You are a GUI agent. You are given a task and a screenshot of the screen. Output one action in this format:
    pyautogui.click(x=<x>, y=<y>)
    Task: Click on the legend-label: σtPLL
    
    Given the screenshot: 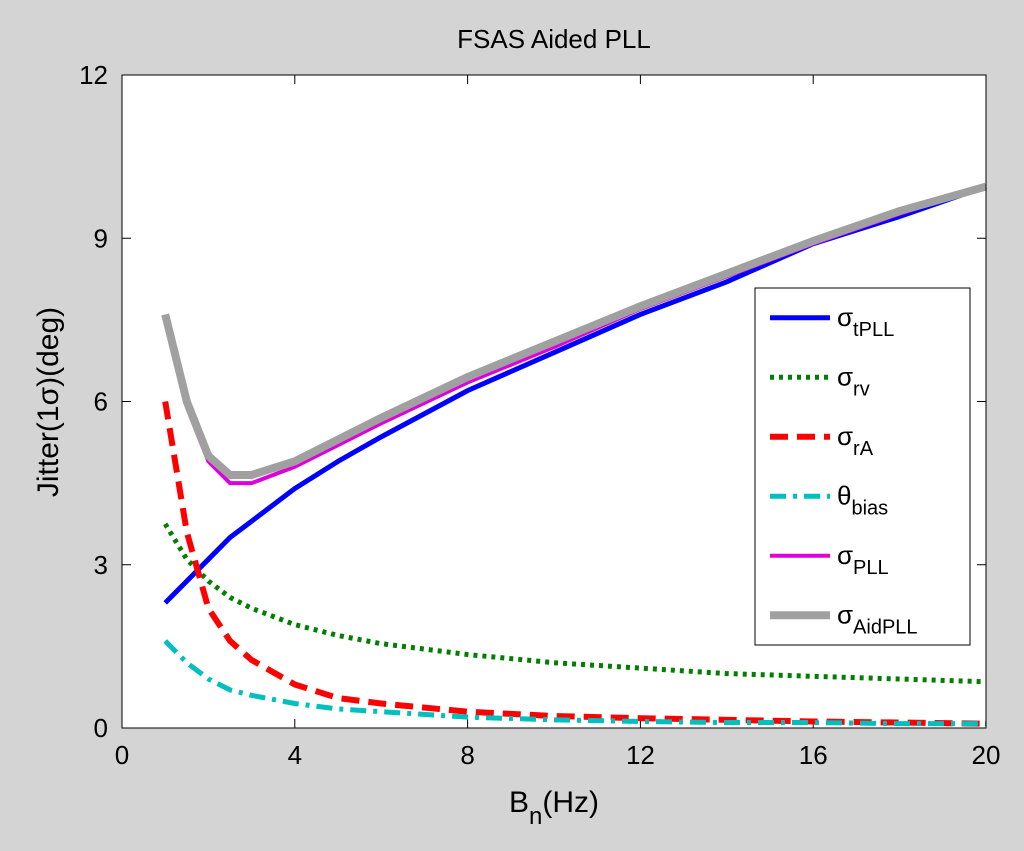 What is the action you would take?
    pyautogui.click(x=865, y=321)
    